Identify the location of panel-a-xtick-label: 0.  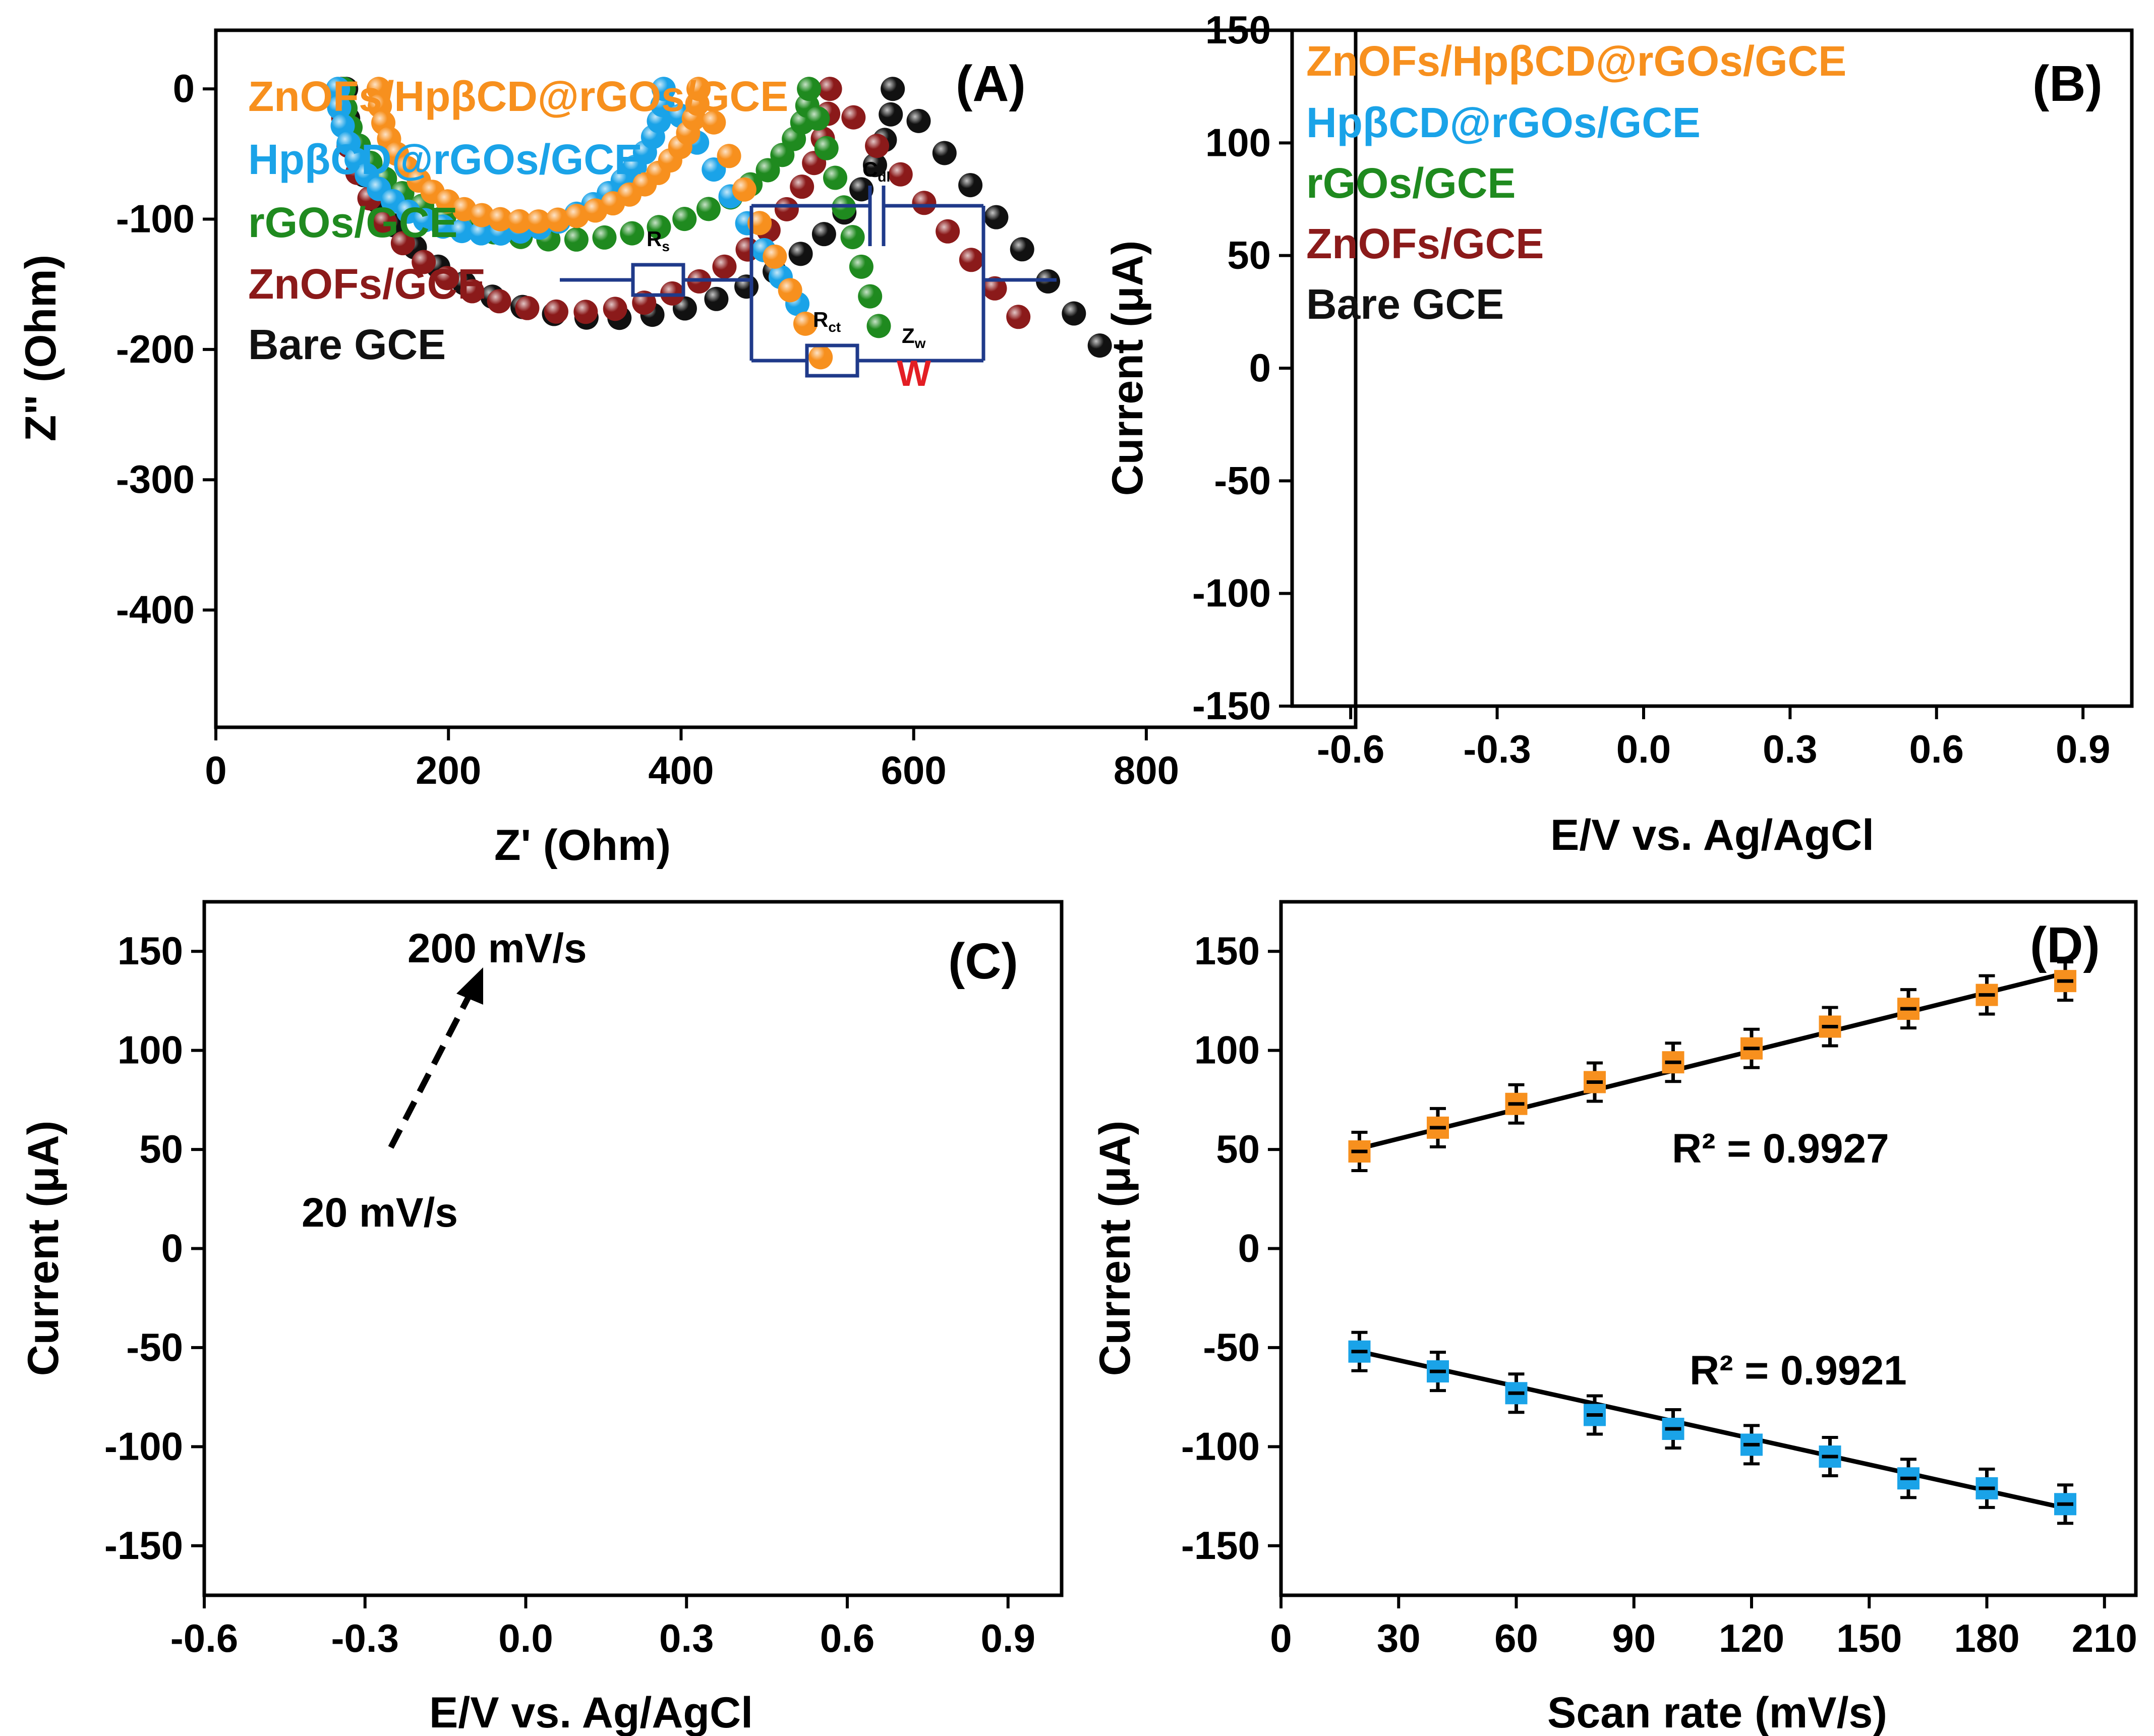
(216, 770).